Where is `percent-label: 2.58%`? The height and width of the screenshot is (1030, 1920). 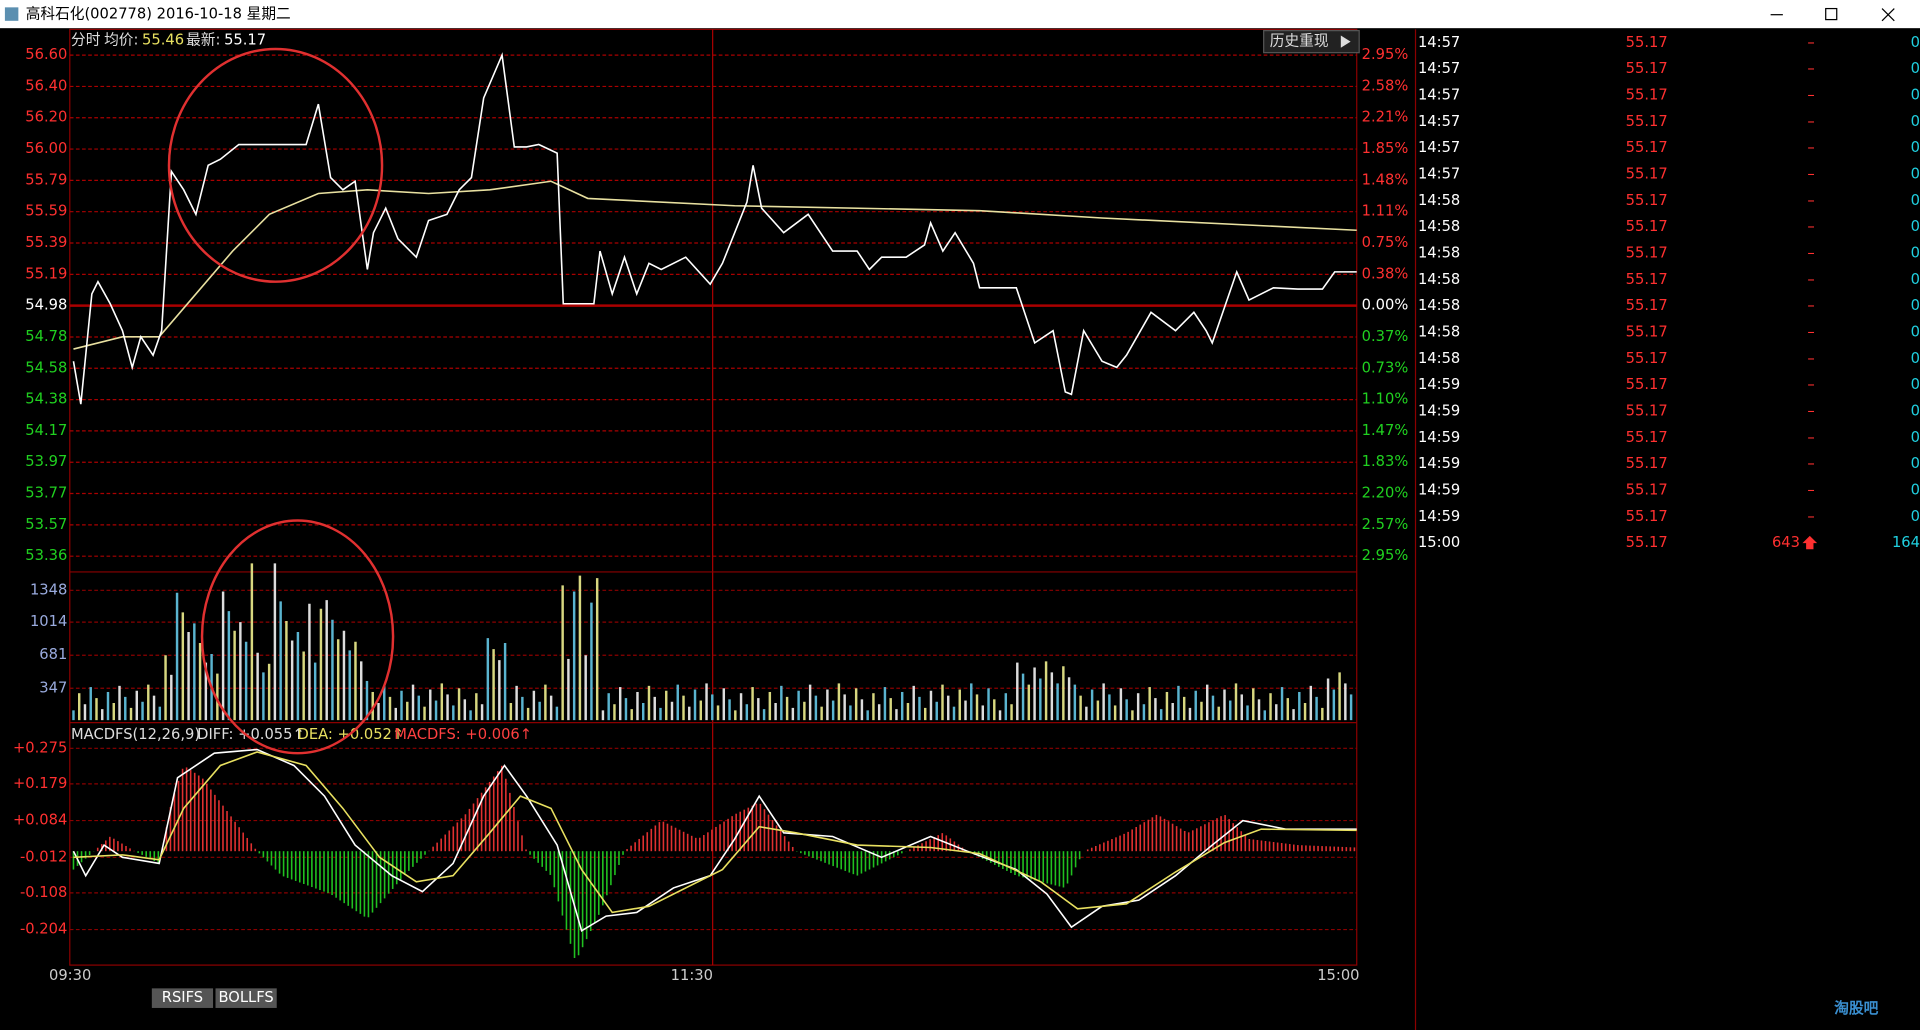
percent-label: 2.58% is located at coordinates (1385, 85).